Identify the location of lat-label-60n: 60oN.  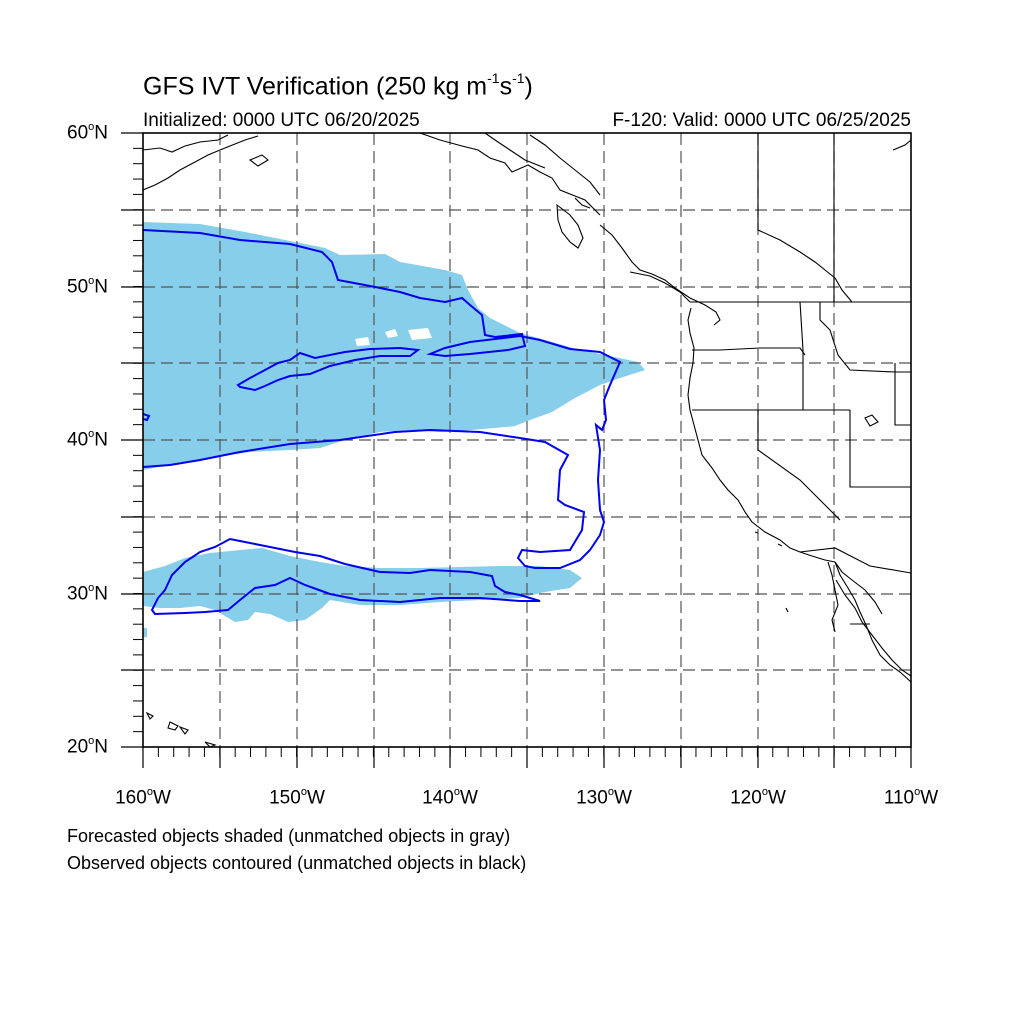
(87, 132).